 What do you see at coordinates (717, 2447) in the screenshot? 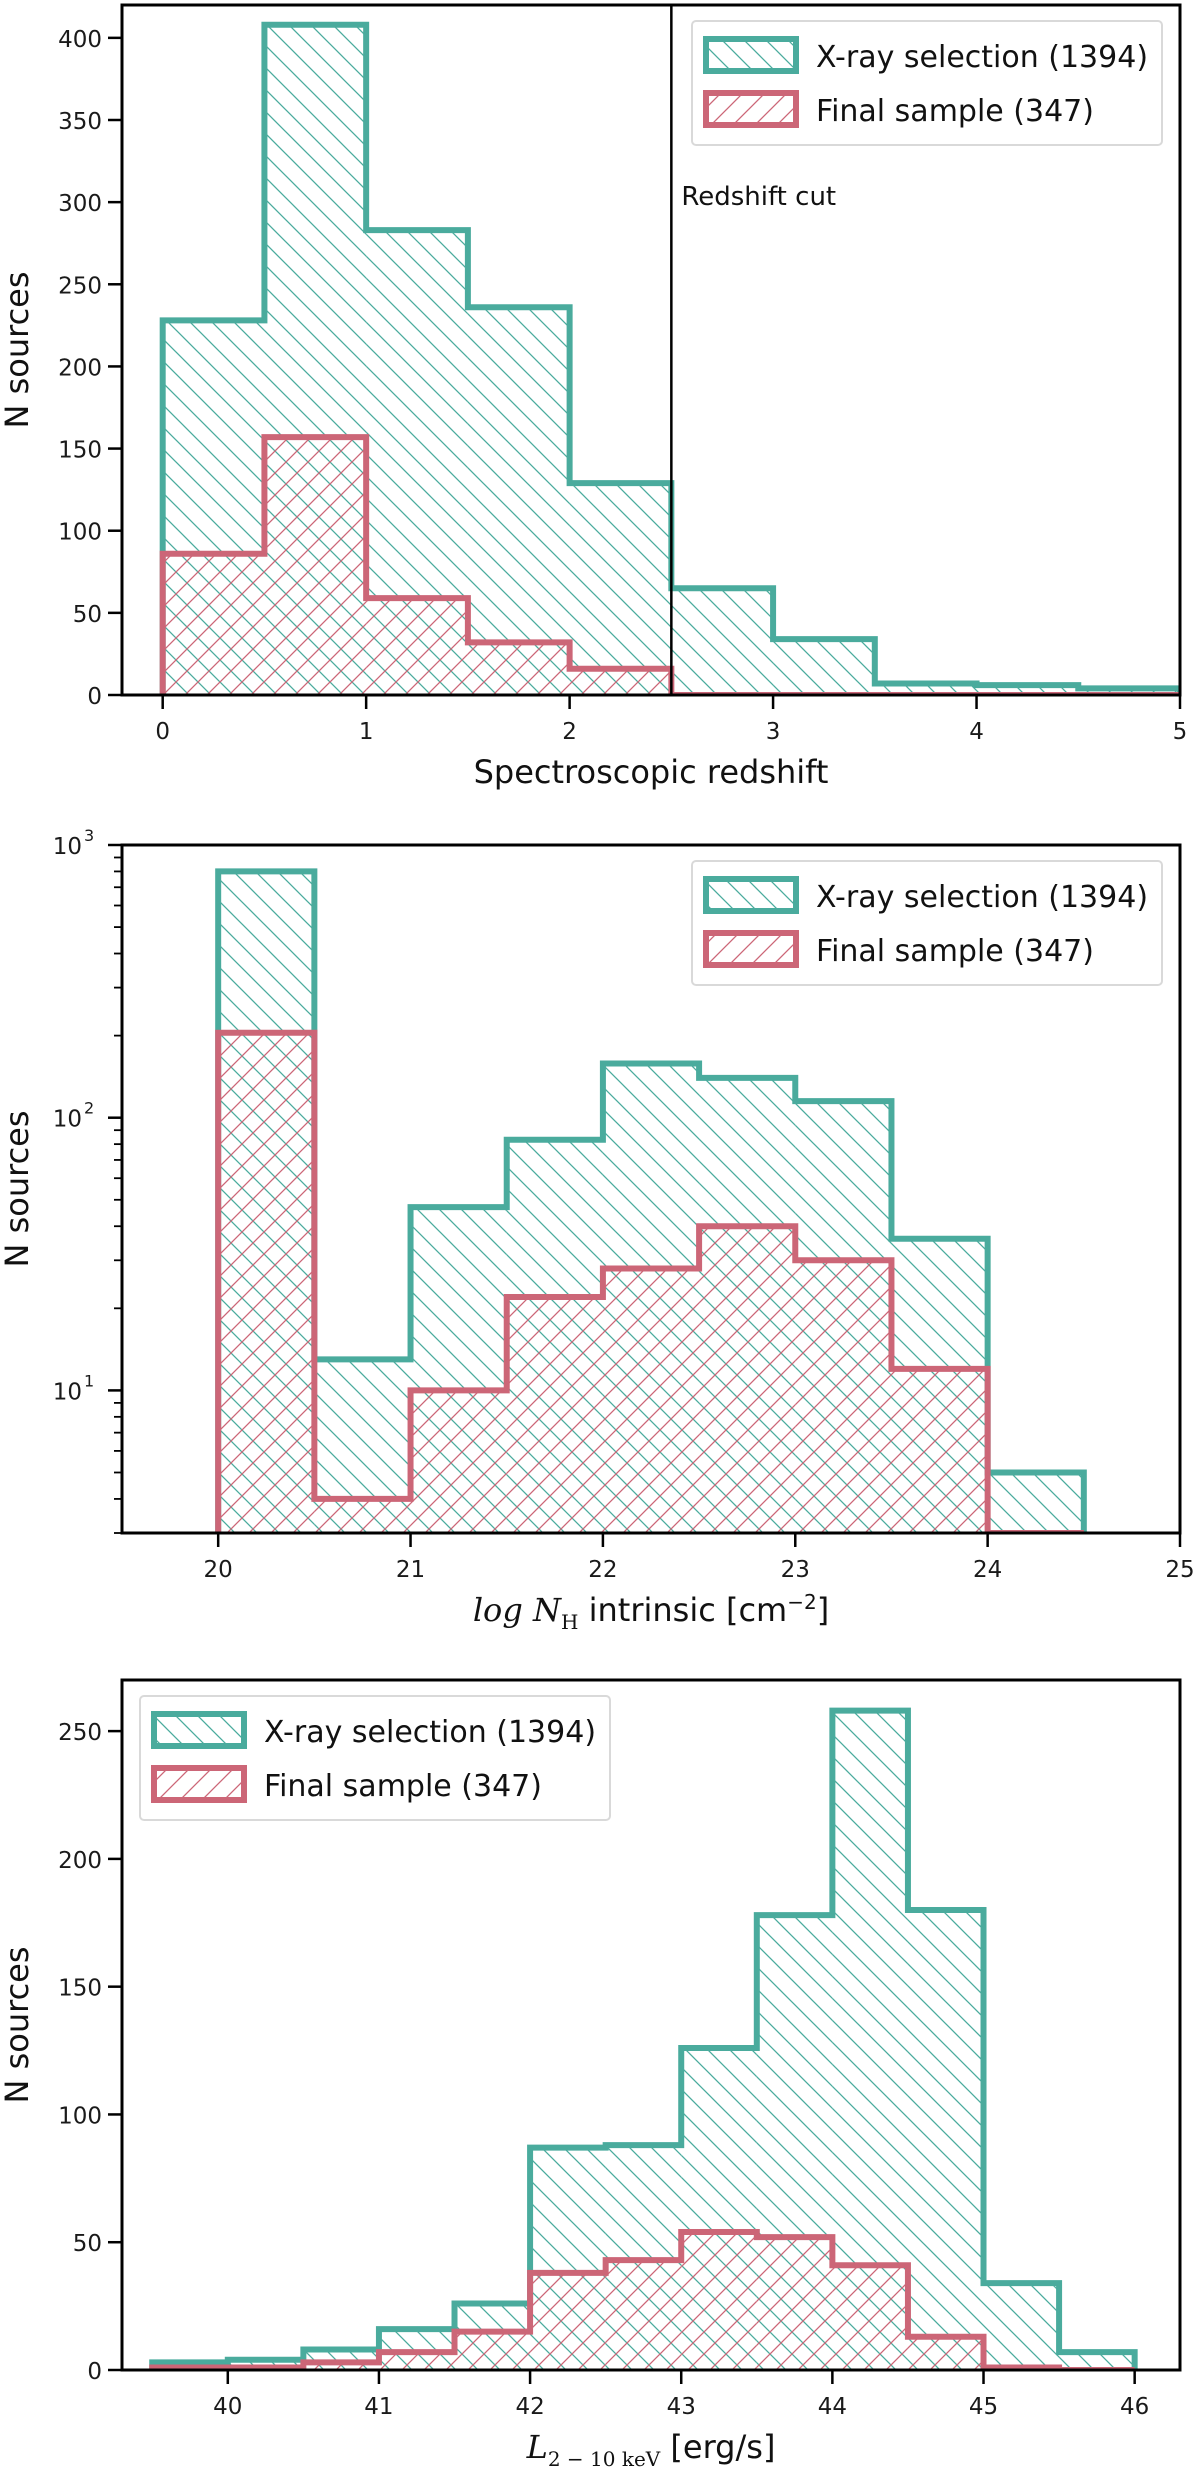
I see `x-label-rest: [erg/s]` at bounding box center [717, 2447].